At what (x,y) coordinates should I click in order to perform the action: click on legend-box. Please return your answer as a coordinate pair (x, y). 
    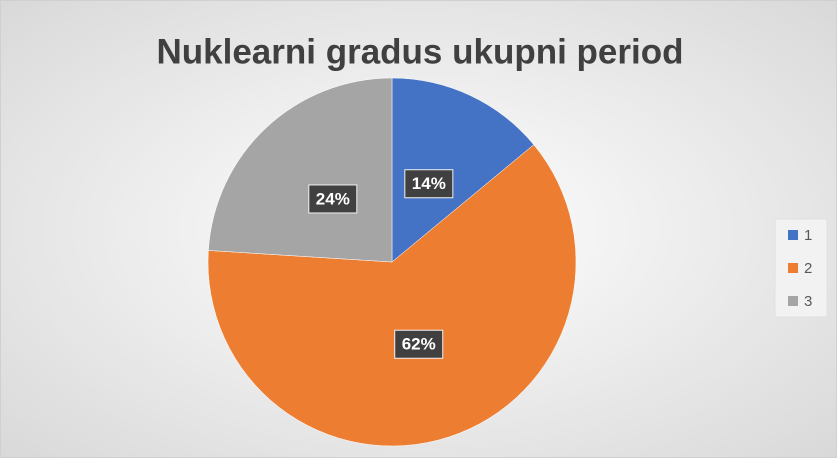
    Looking at the image, I should click on (801, 268).